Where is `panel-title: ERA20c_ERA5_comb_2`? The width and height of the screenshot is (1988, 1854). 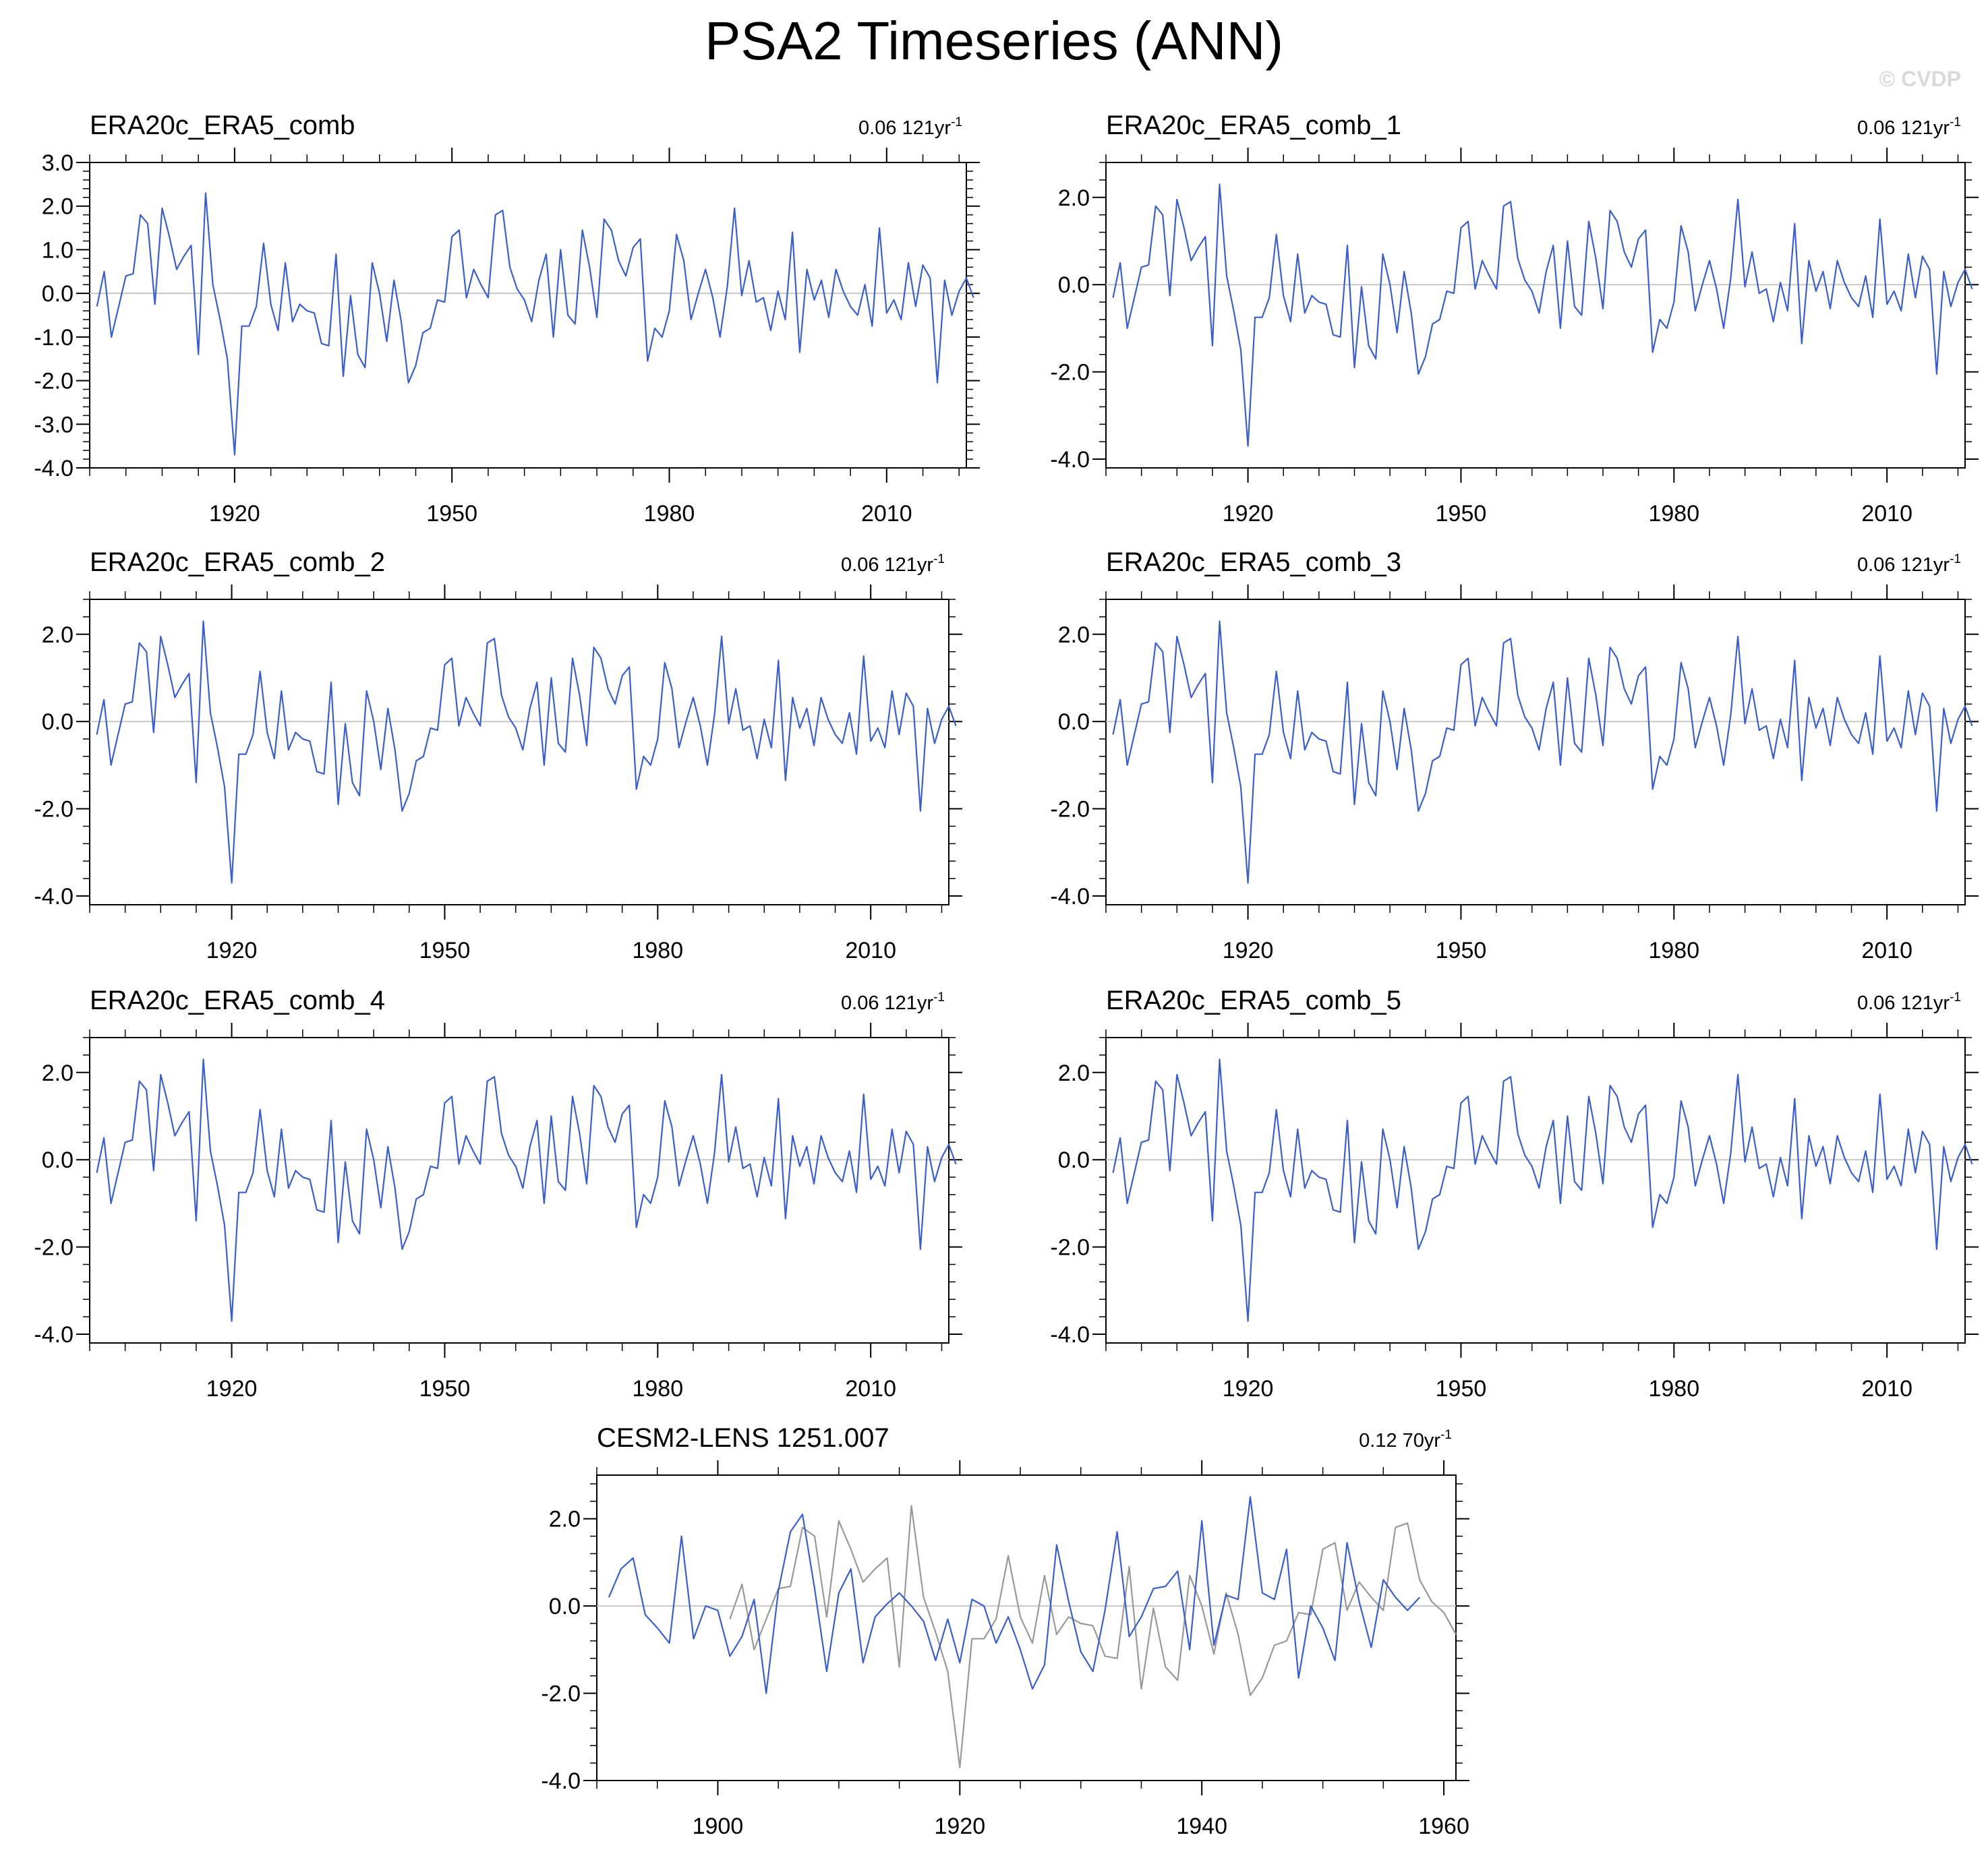 panel-title: ERA20c_ERA5_comb_2 is located at coordinates (238, 562).